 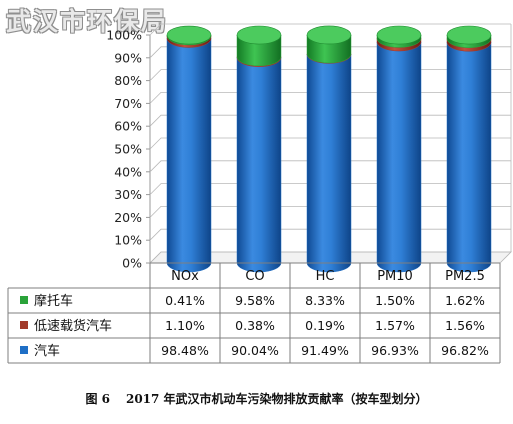 What do you see at coordinates (185, 300) in the screenshot?
I see `data-label: 0.41%` at bounding box center [185, 300].